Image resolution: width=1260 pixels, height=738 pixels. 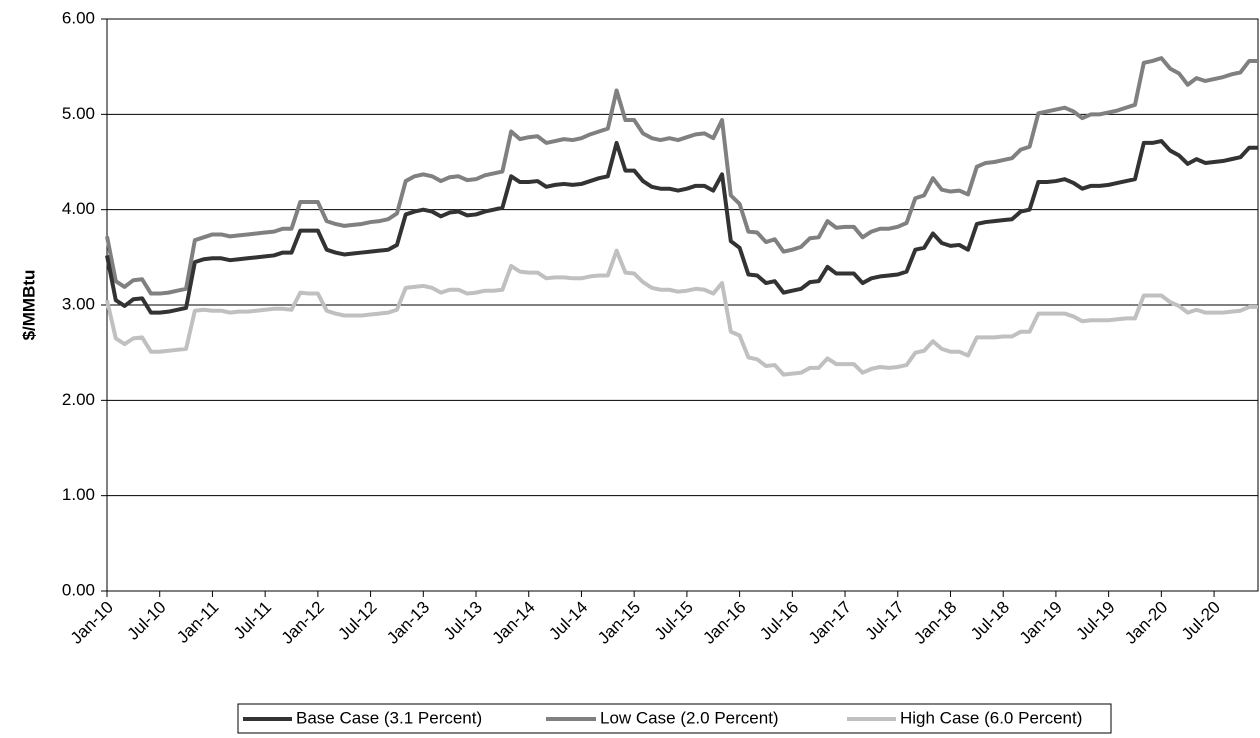 What do you see at coordinates (830, 623) in the screenshot?
I see `x-tick-label: Jan-17` at bounding box center [830, 623].